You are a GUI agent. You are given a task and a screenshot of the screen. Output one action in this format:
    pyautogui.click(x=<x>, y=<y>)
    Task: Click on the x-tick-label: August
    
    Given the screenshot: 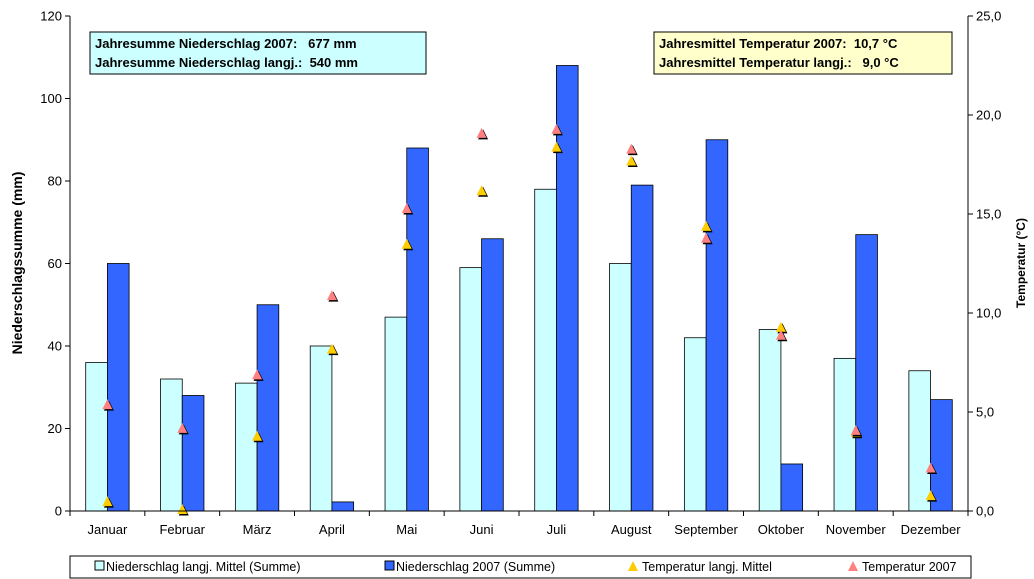 What is the action you would take?
    pyautogui.click(x=631, y=529)
    